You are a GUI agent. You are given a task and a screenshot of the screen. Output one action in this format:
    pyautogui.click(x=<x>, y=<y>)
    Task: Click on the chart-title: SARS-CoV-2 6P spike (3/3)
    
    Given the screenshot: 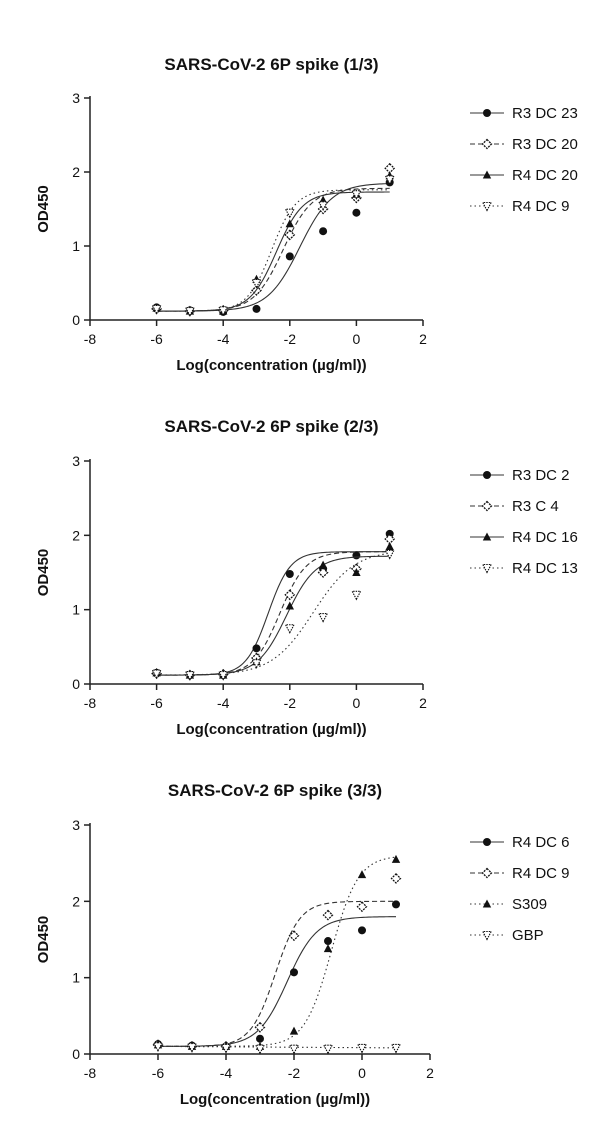 What is the action you would take?
    pyautogui.click(x=275, y=790)
    